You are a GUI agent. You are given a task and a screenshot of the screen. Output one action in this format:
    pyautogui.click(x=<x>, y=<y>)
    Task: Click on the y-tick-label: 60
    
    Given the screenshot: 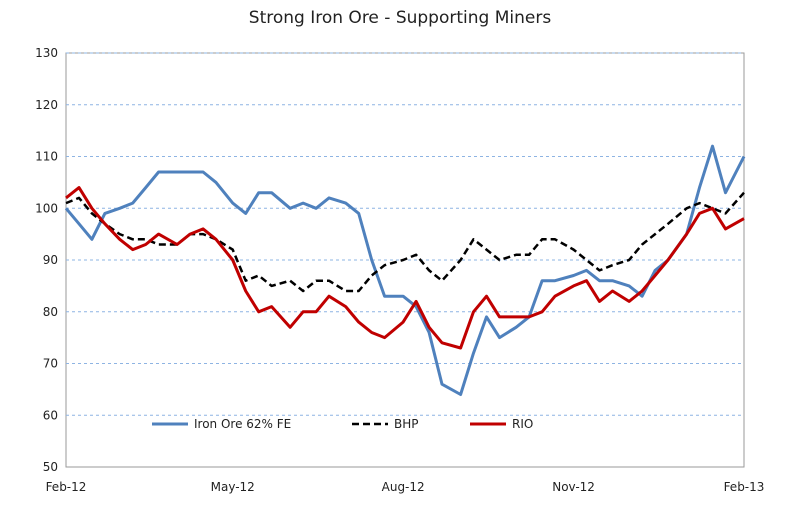 What is the action you would take?
    pyautogui.click(x=50, y=415)
    